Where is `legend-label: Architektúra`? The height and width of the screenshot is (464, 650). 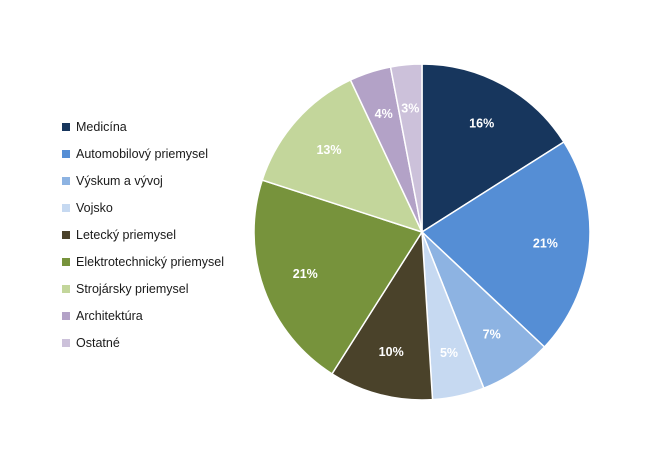
legend-label: Architektúra is located at coordinates (109, 315).